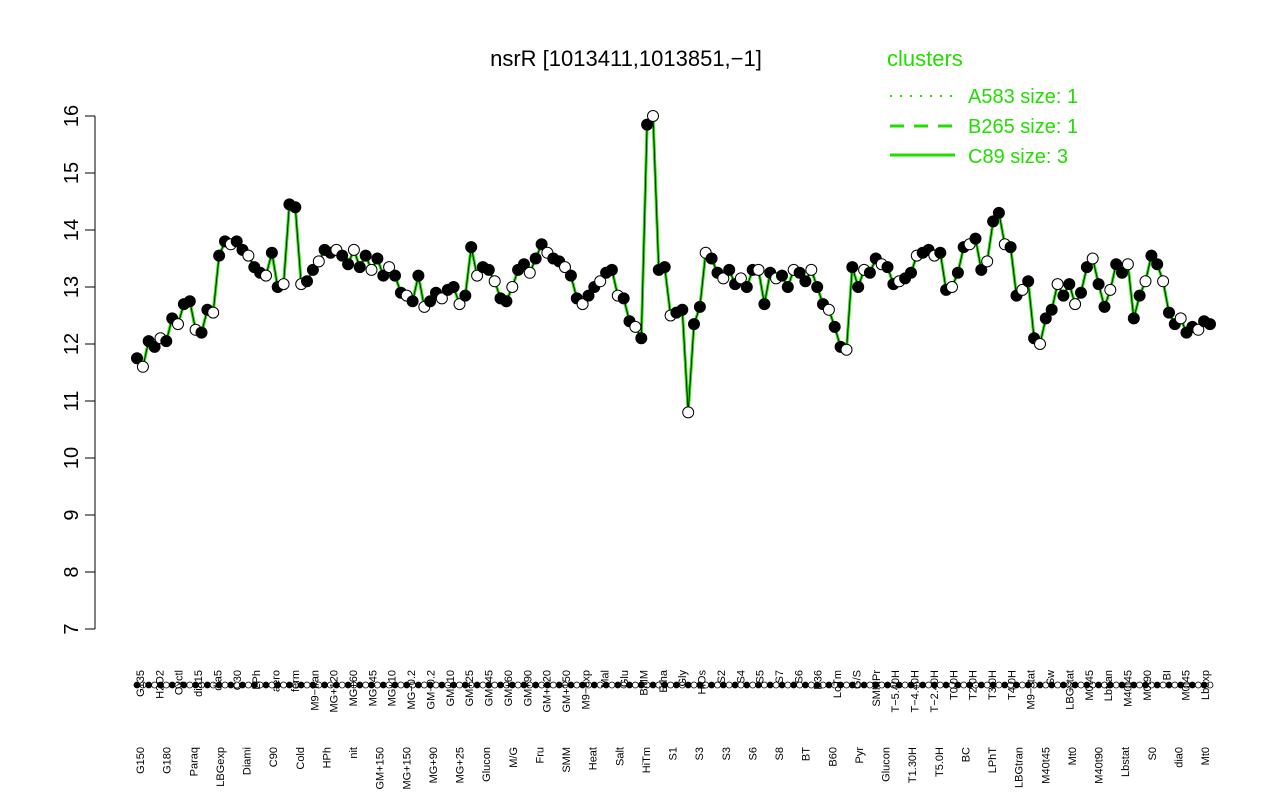  I want to click on x-tick-label: MG+90, so click(434, 765).